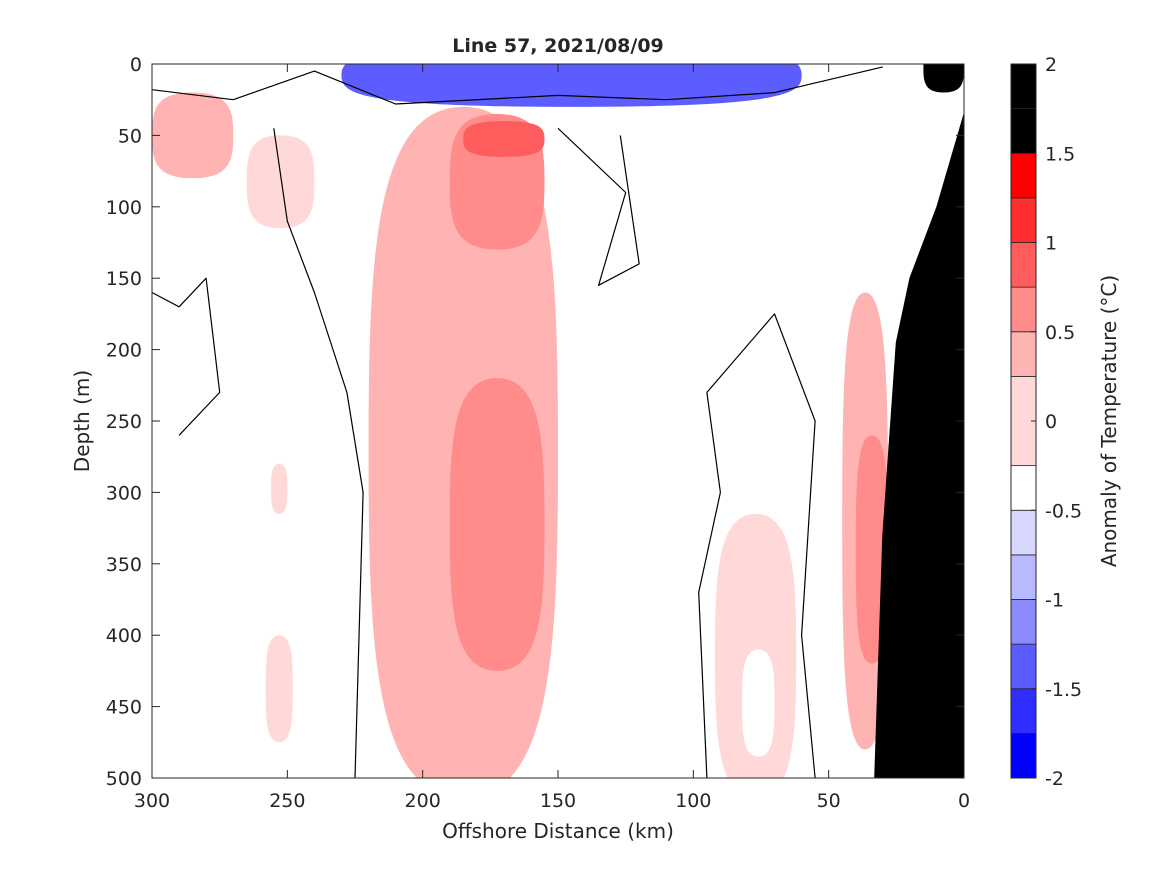 The image size is (1167, 879). Describe the element at coordinates (1063, 690) in the screenshot. I see `colorbar-tick-label: -1.5` at that location.